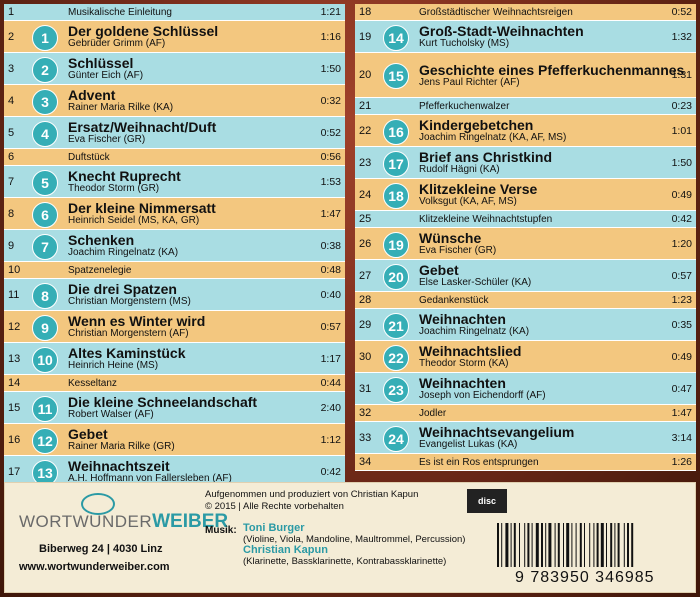 The height and width of the screenshot is (597, 700). Describe the element at coordinates (330, 12) in the screenshot. I see `track-duration: 1:21` at that location.